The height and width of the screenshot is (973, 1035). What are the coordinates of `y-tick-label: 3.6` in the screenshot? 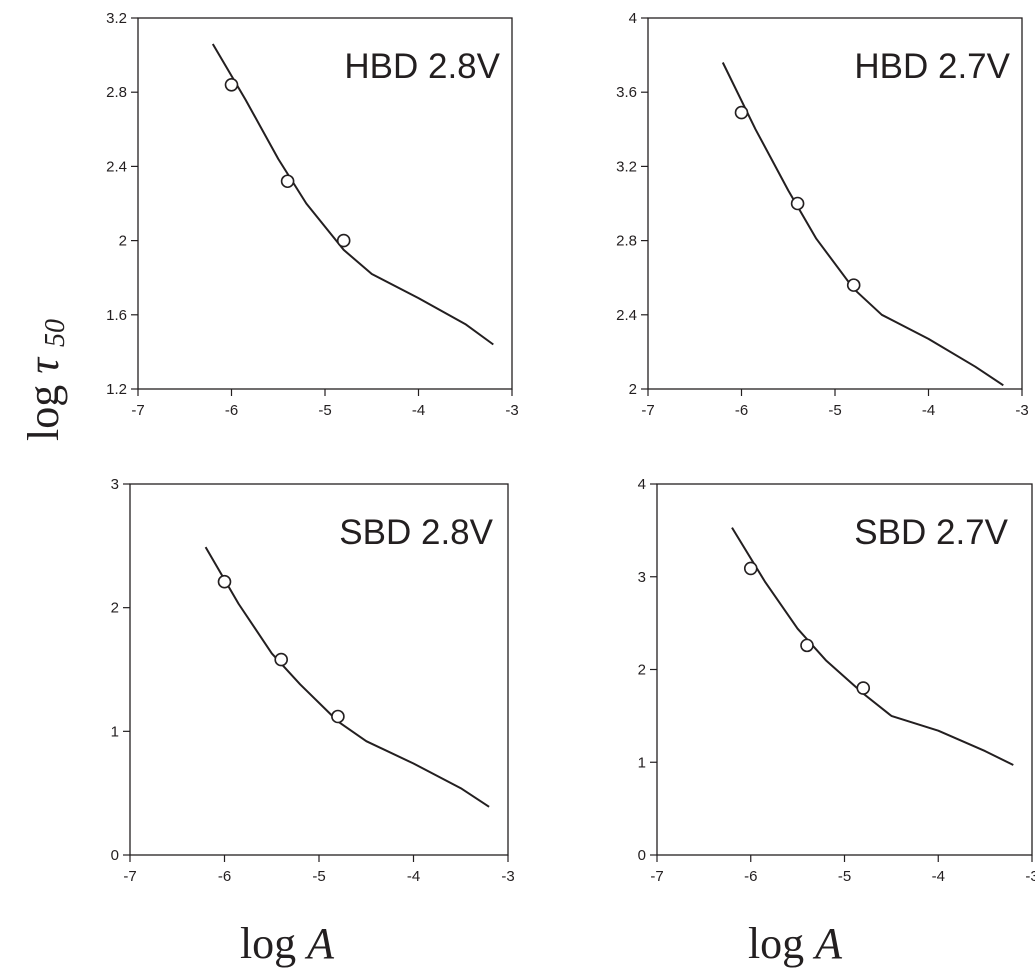 It's located at (626, 92).